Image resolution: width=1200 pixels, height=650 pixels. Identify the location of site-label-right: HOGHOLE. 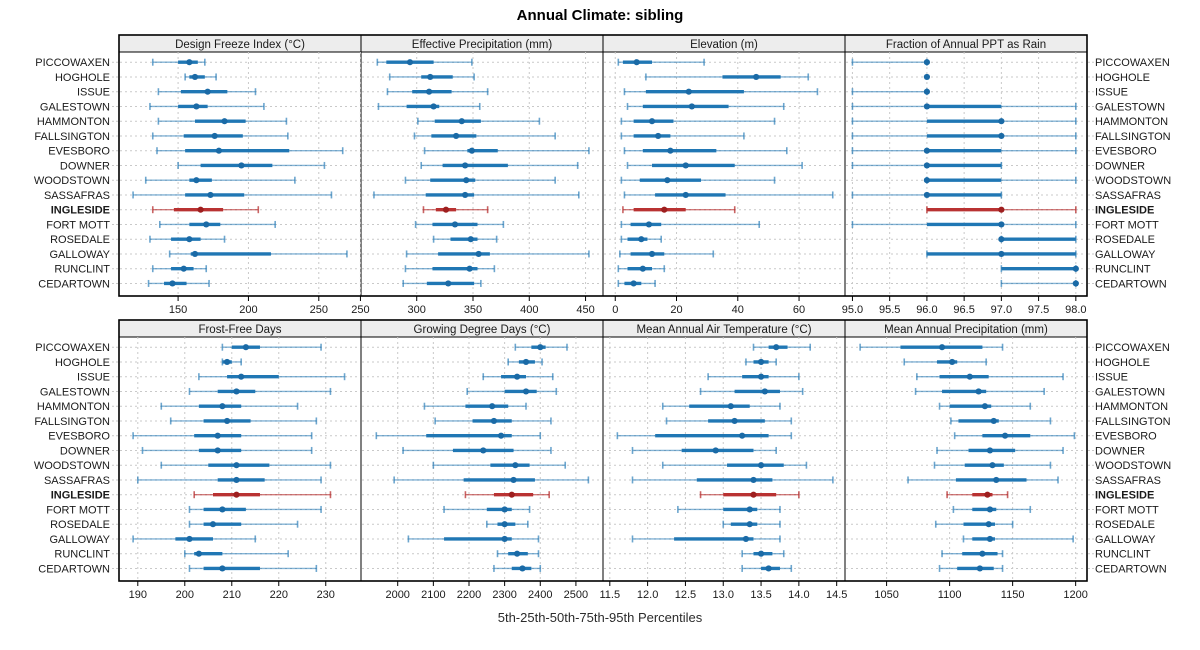
(1122, 363).